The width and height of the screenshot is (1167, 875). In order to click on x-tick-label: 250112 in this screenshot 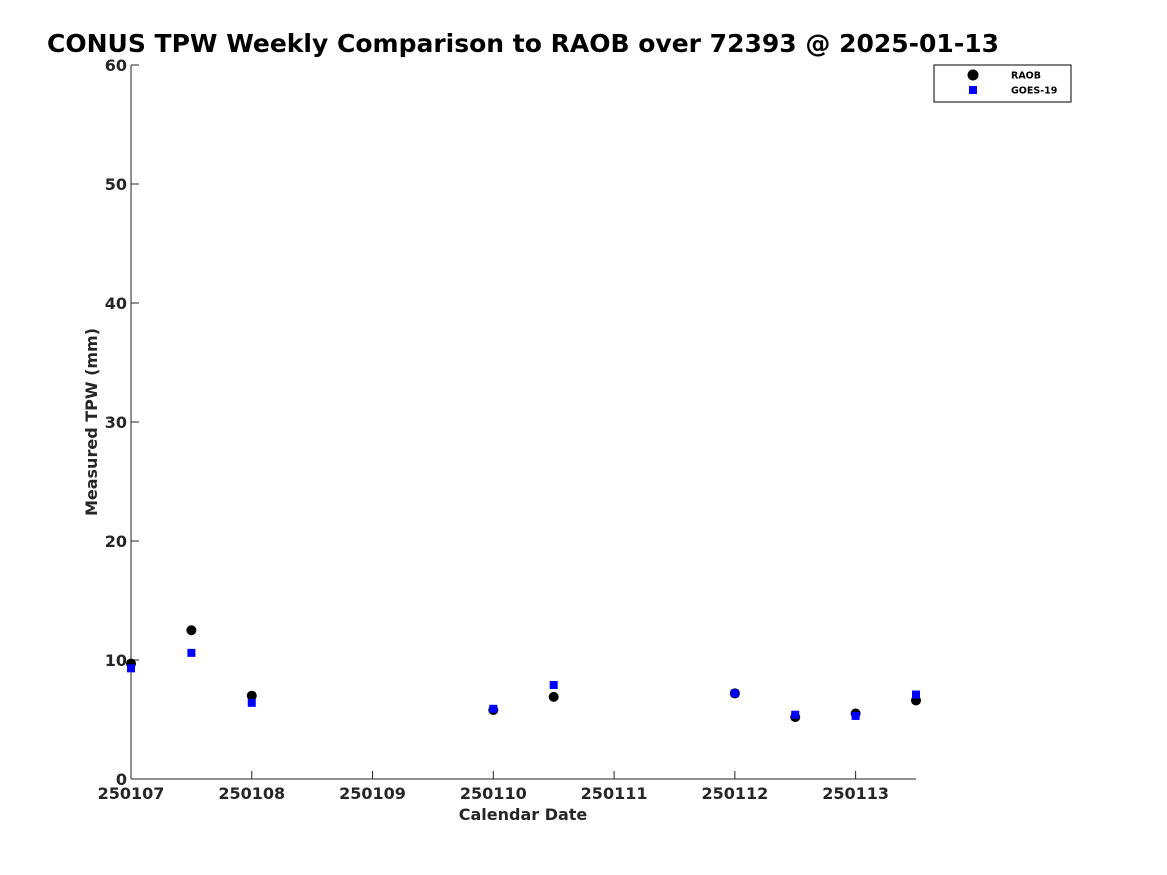, I will do `click(734, 793)`.